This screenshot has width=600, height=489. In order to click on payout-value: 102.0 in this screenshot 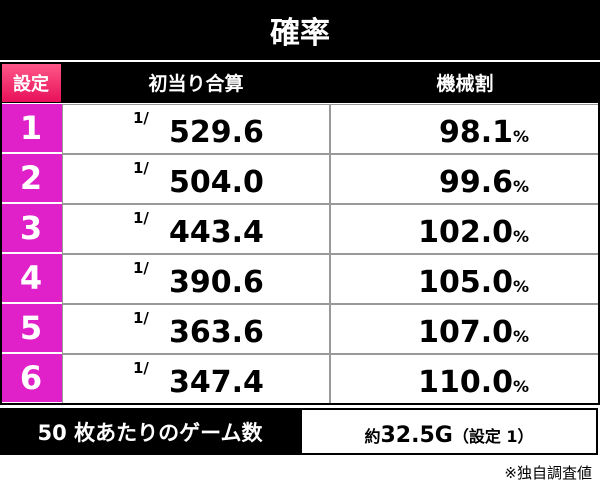, I will do `click(465, 232)`.